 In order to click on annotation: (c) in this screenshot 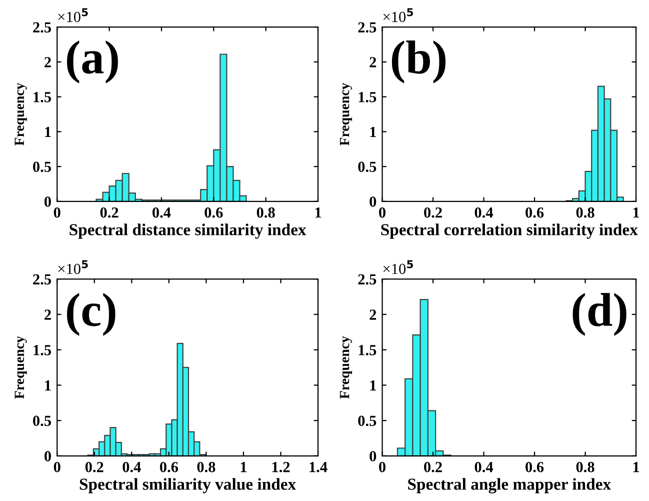, I will do `click(91, 314)`.